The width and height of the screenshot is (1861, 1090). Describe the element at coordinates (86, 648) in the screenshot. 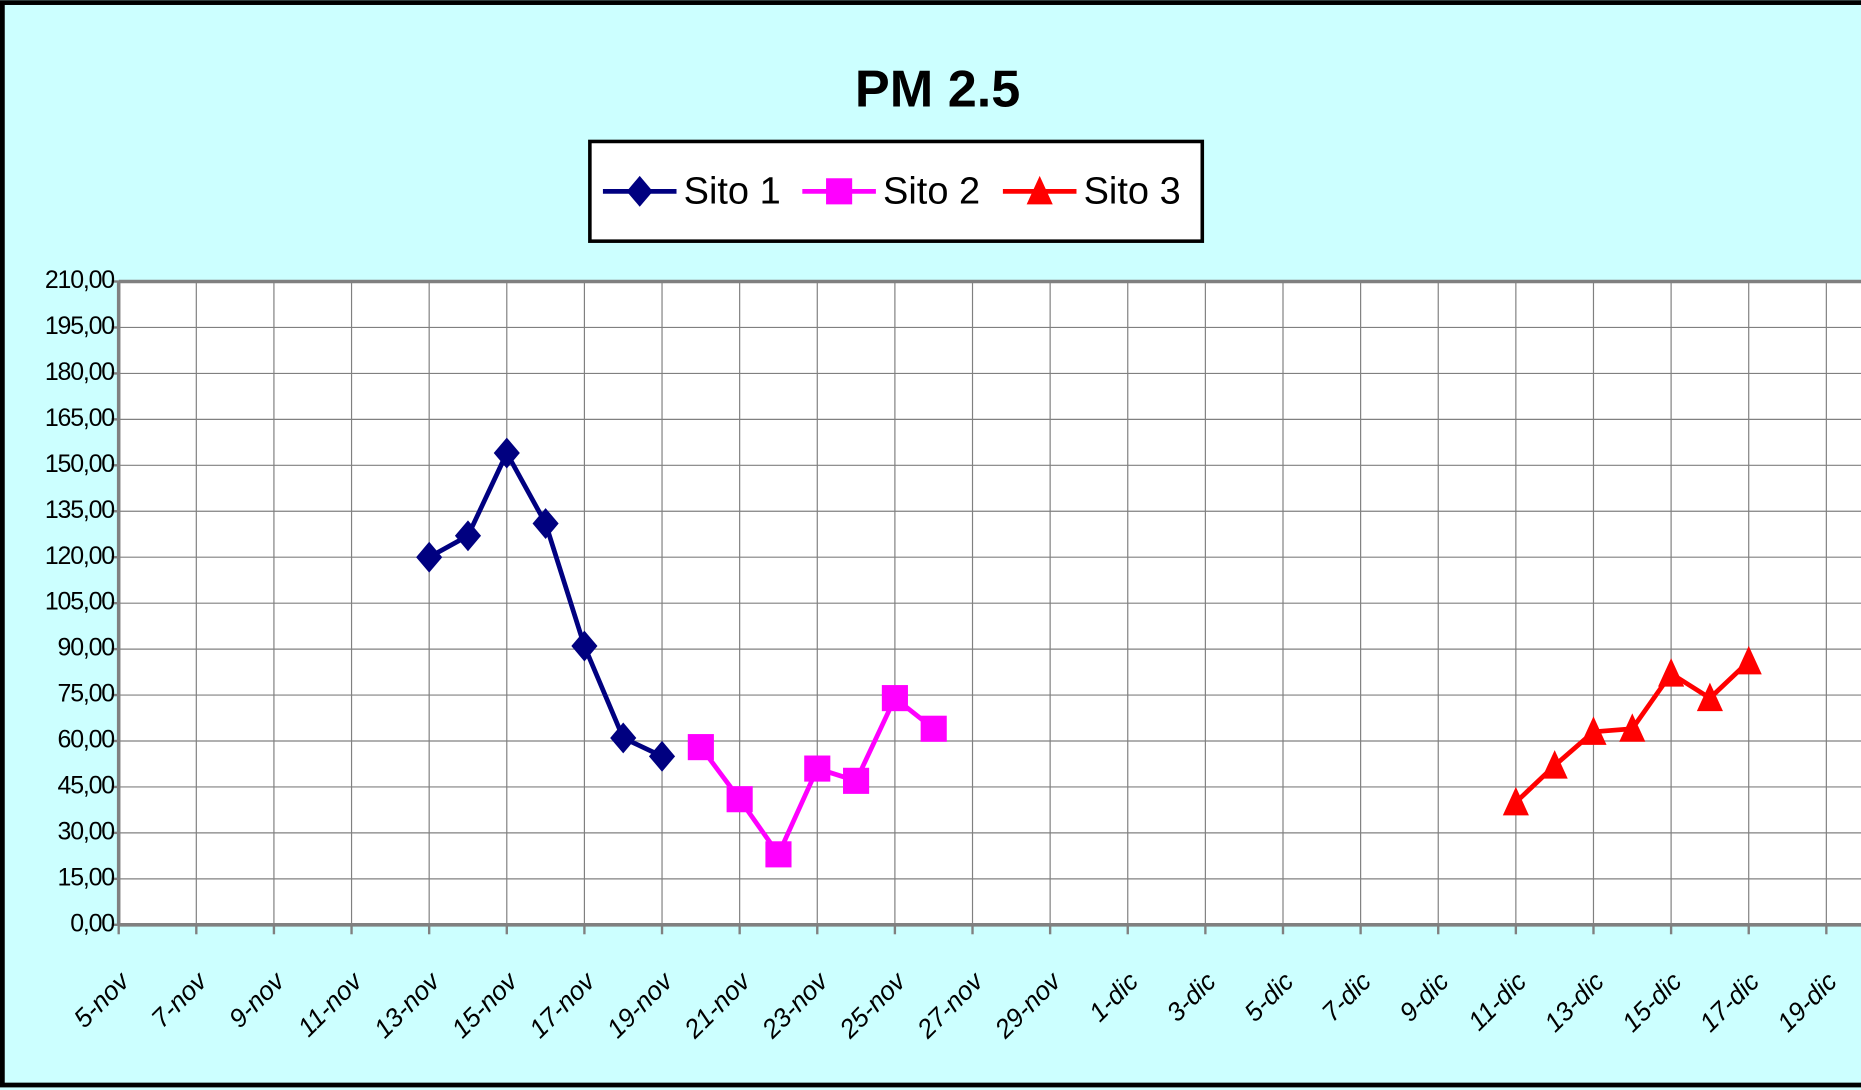

I see `y-tick-label: 90,00` at that location.